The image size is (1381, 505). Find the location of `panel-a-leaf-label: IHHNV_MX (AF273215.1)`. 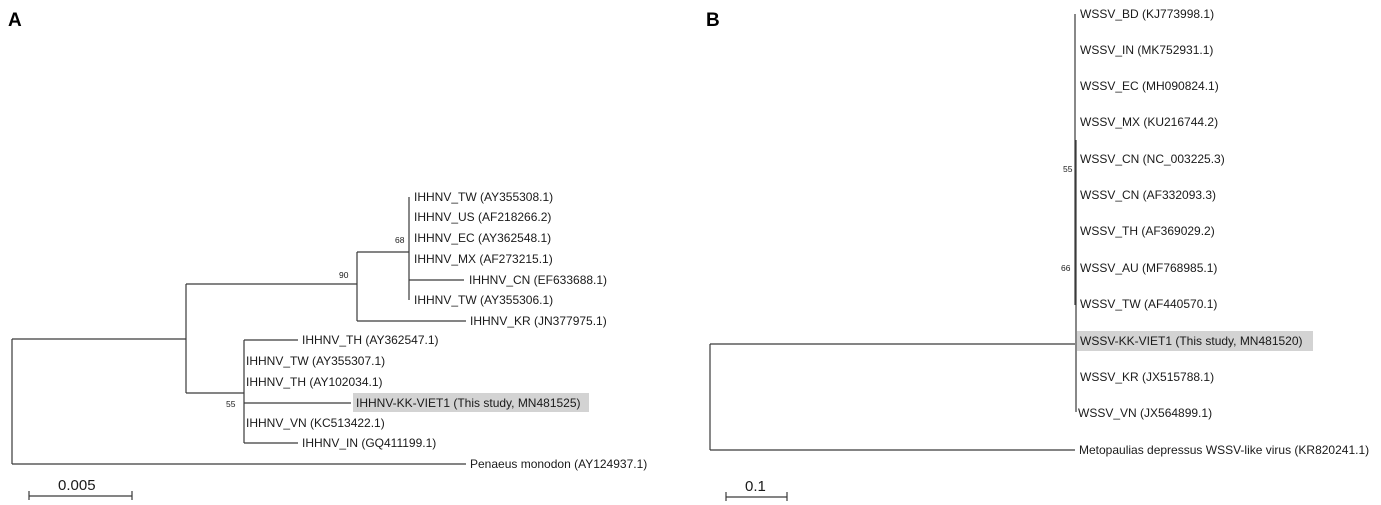

panel-a-leaf-label: IHHNV_MX (AF273215.1) is located at coordinates (483, 259).